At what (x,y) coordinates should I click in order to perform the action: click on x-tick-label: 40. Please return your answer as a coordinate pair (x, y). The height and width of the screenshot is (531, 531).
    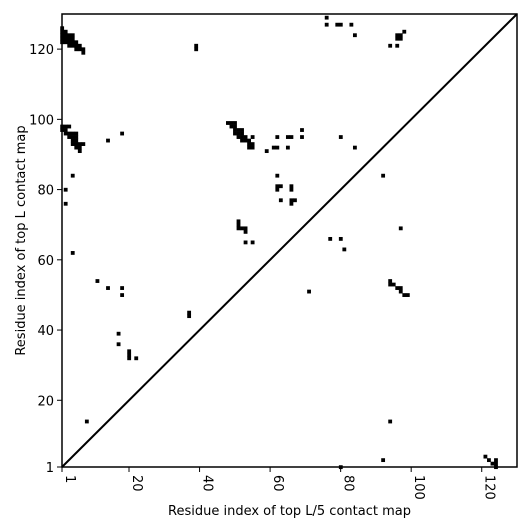
    Looking at the image, I should click on (207, 483).